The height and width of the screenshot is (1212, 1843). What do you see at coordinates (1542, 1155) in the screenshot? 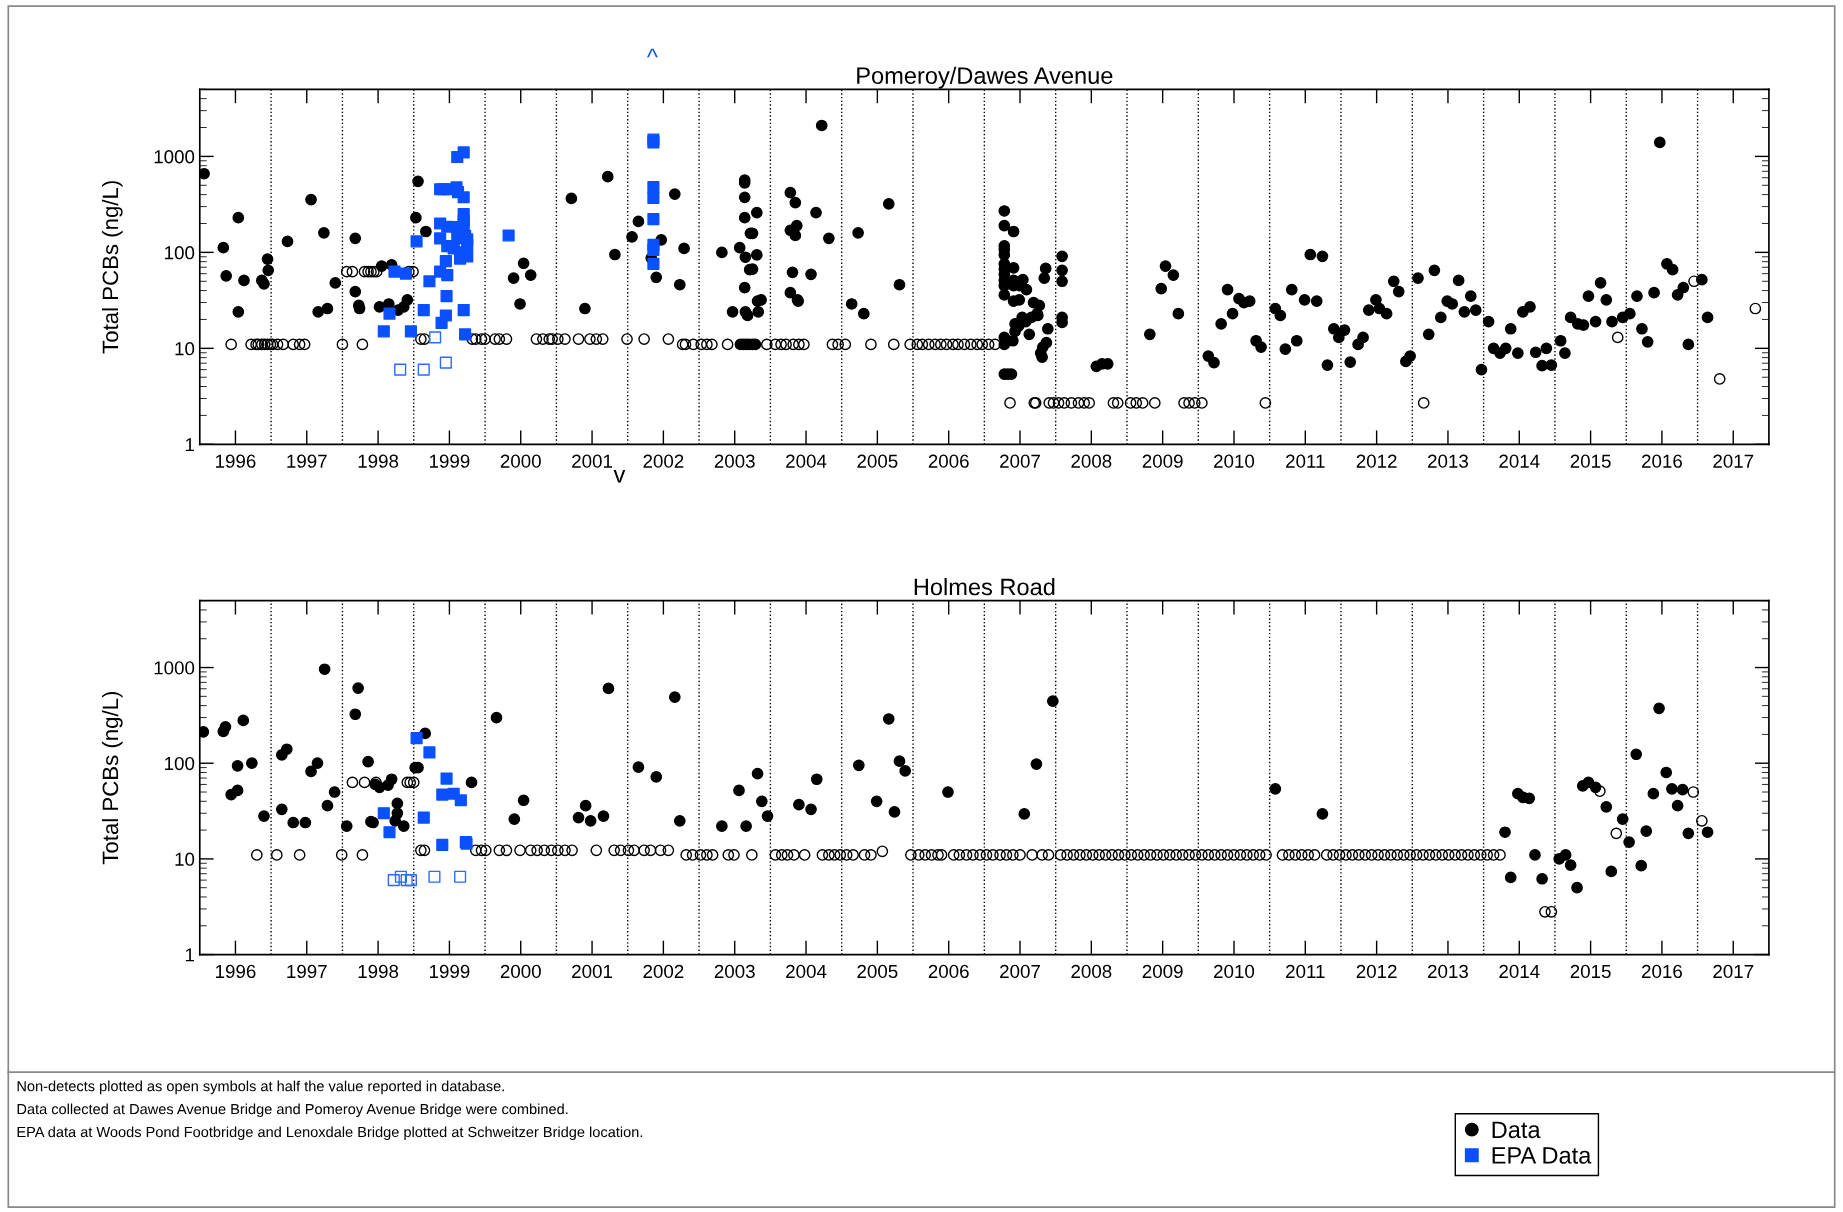
I see `legend-label: EPA Data` at bounding box center [1542, 1155].